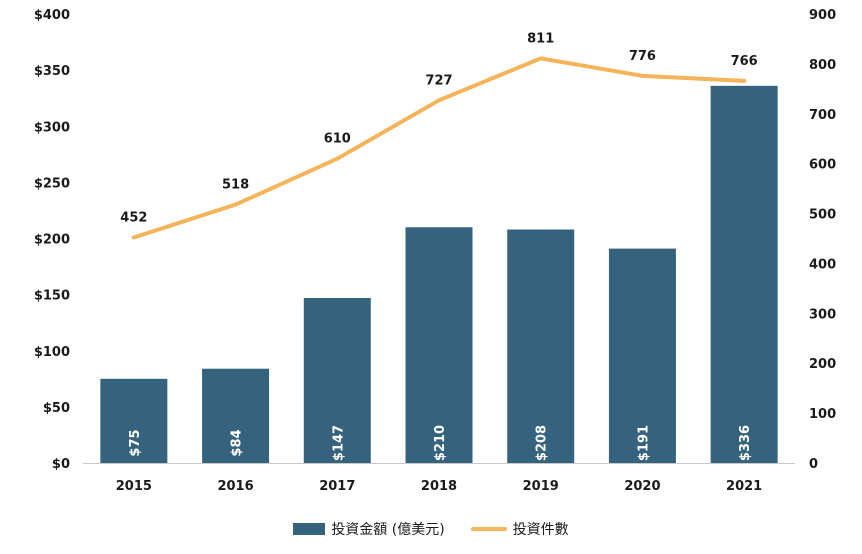 The width and height of the screenshot is (862, 554). I want to click on bar-data-label: $191, so click(643, 443).